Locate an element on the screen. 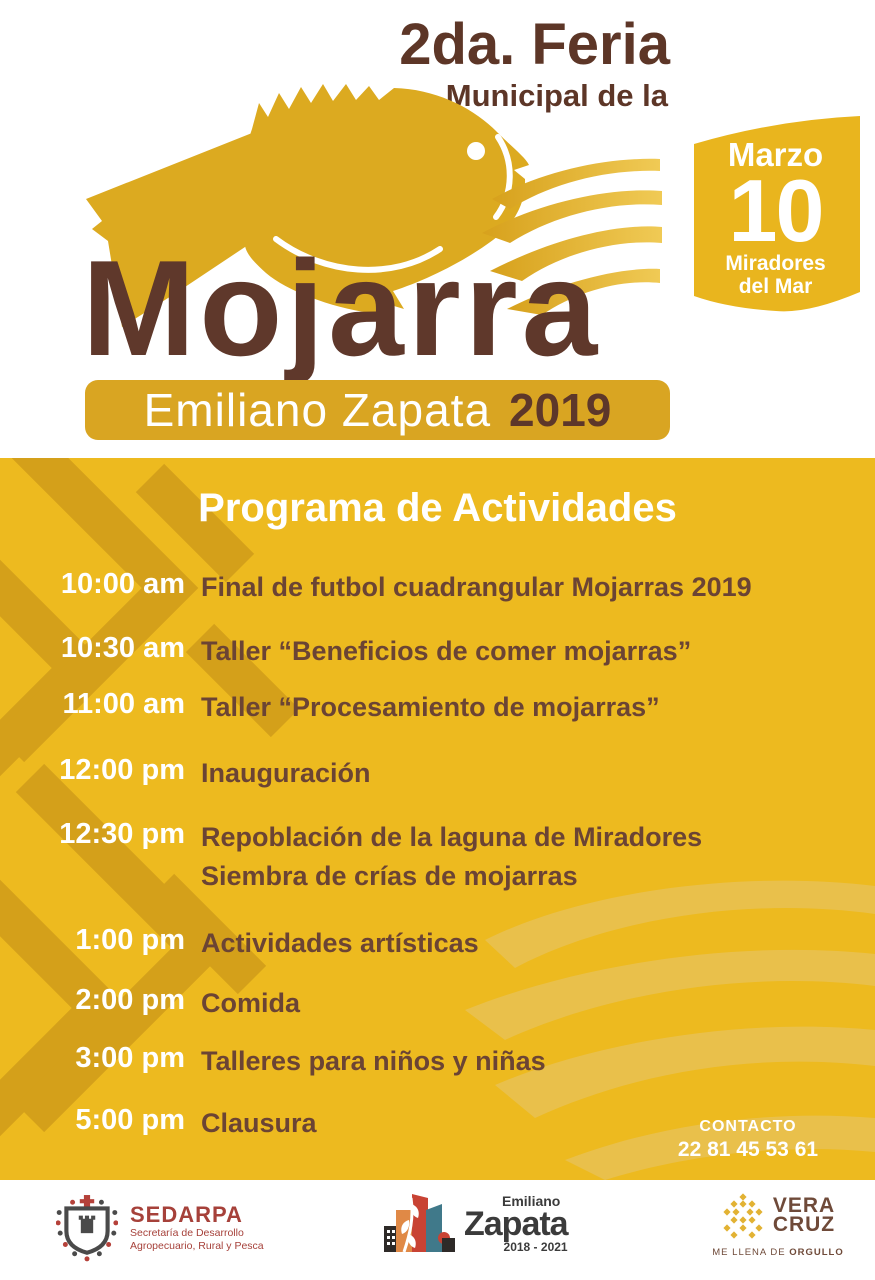 The height and width of the screenshot is (1280, 875). schedule-row: 2:00 pm Comida is located at coordinates (437, 1003).